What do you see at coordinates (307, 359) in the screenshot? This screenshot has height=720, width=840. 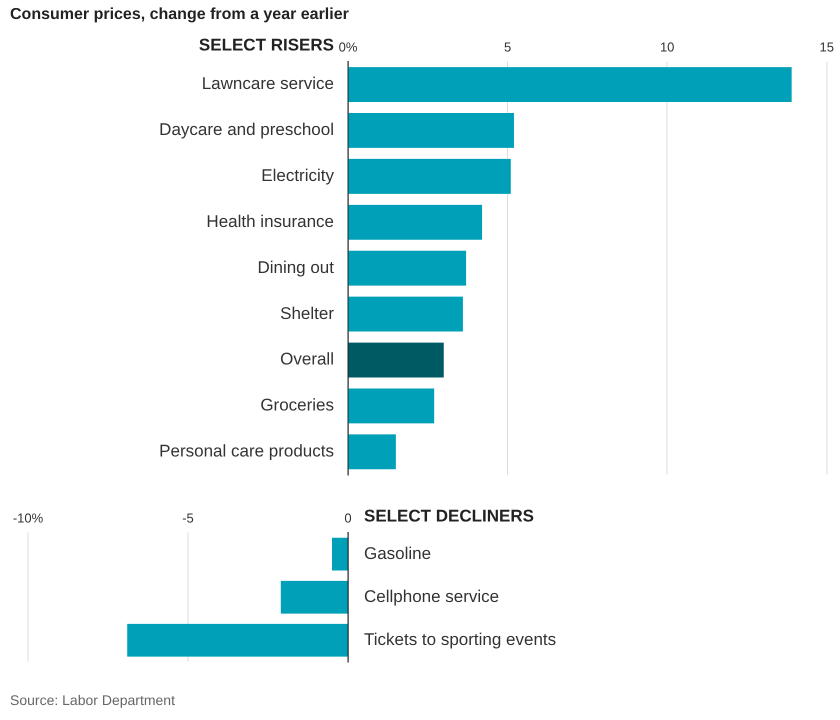 I see `y-tick-label: Overall` at bounding box center [307, 359].